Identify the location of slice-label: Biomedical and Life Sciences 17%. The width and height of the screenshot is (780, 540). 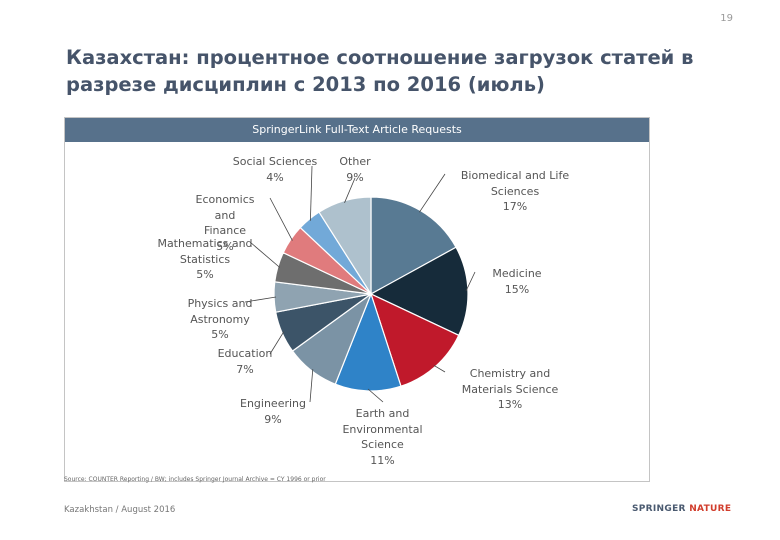
(515, 191).